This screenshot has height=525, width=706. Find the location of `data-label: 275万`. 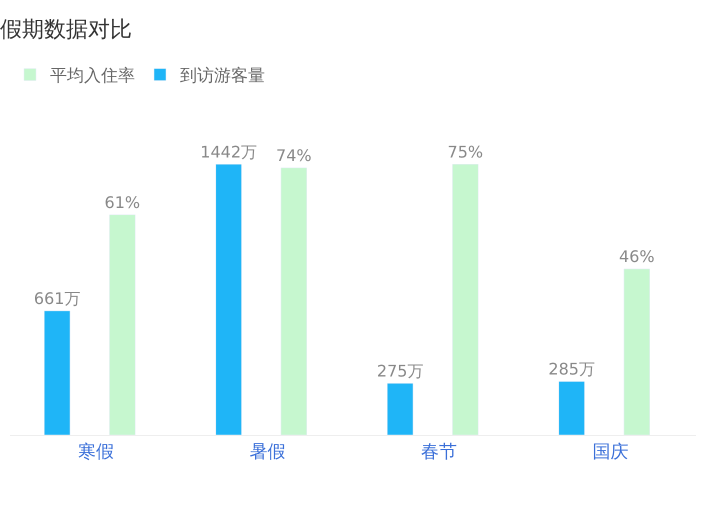

data-label: 275万 is located at coordinates (400, 370).